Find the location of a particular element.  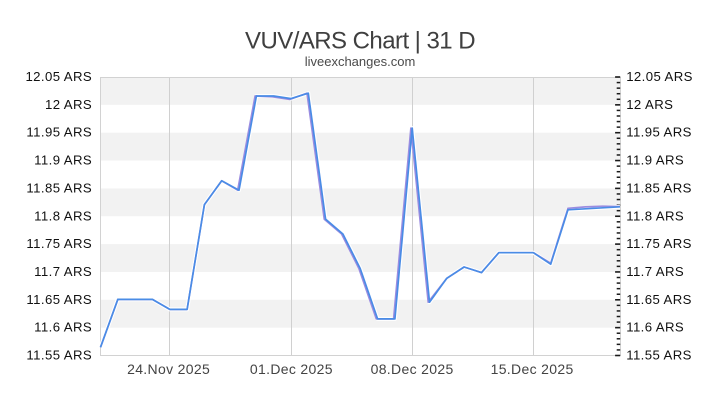

svg-text: liveexchanges.com is located at coordinates (360, 61).